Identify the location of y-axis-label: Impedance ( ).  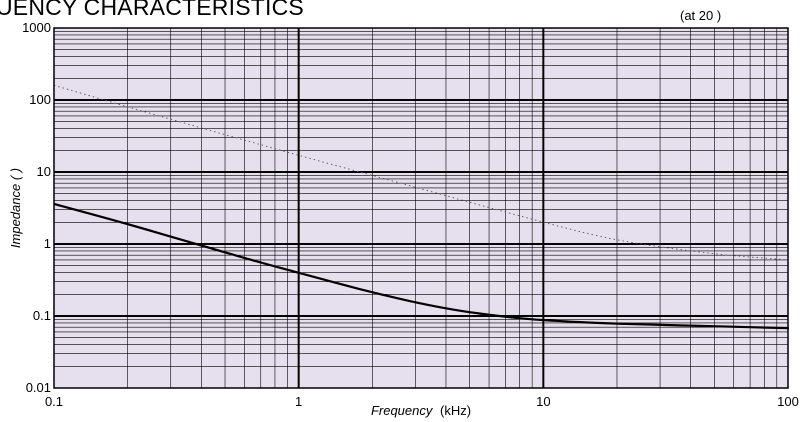
(15, 208).